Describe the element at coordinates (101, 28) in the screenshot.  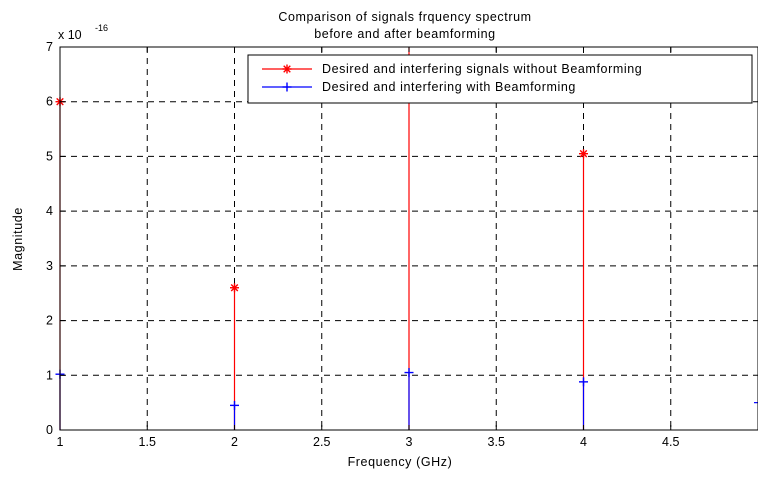
I see `y-exponent-value: -16` at that location.